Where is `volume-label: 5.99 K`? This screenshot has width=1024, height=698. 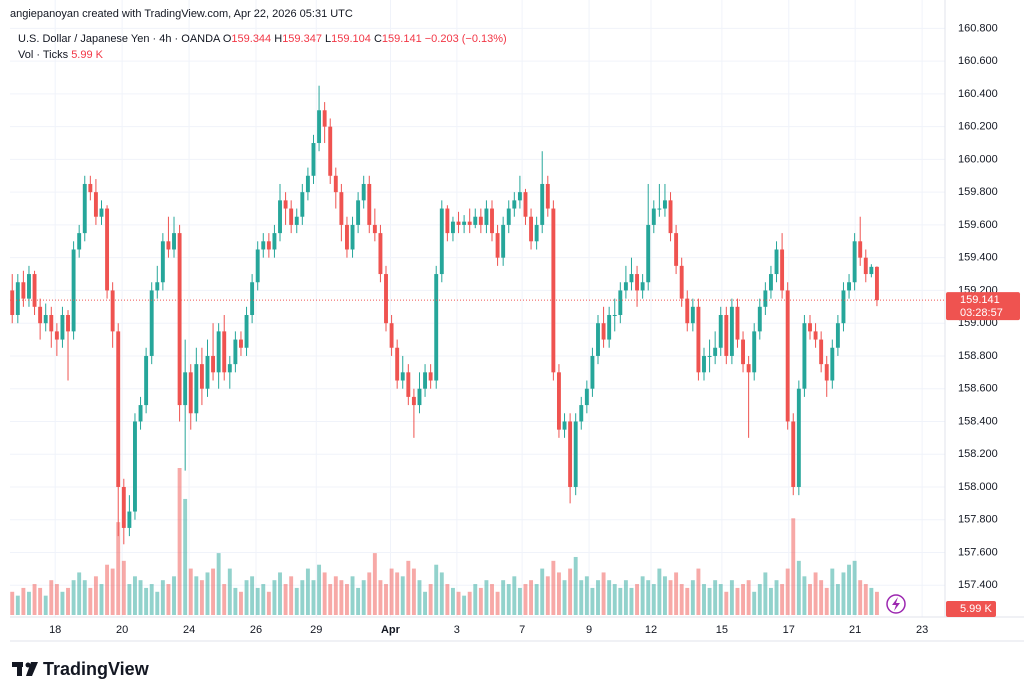 volume-label: 5.99 K is located at coordinates (976, 609).